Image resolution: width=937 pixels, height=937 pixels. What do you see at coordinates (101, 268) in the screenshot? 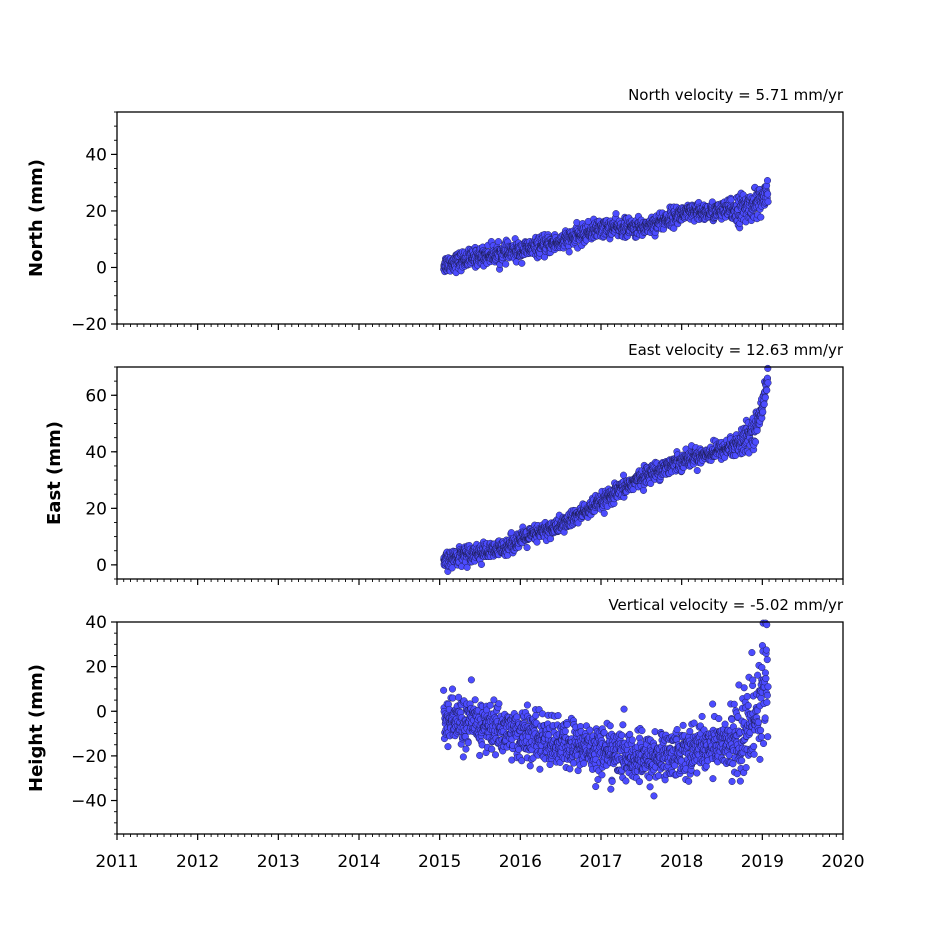
I see `north-ytick-label: 0` at bounding box center [101, 268].